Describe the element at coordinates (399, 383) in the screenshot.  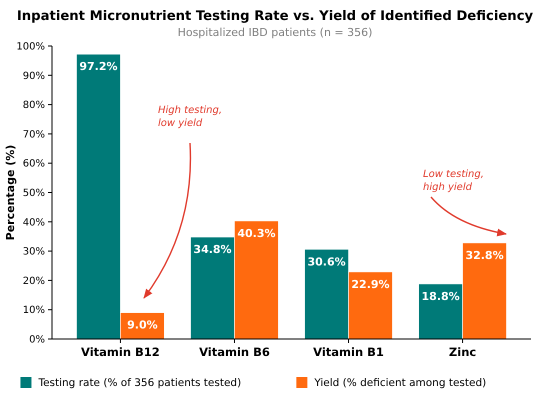
I see `legend-label: Yield (% deficient among tested)` at that location.